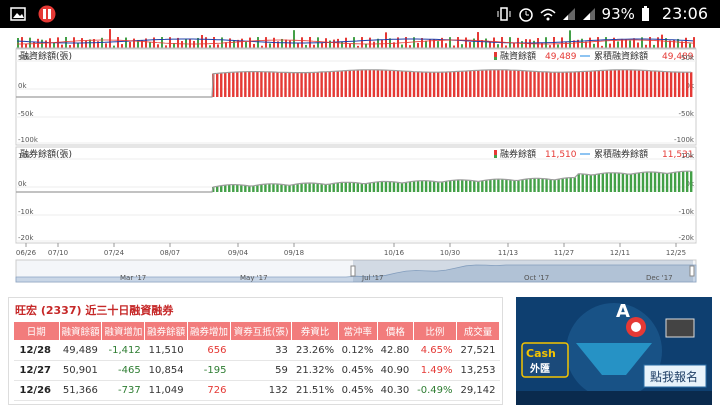 This screenshot has width=720, height=405. I want to click on y-tick-right: -100k, so click(684, 140).